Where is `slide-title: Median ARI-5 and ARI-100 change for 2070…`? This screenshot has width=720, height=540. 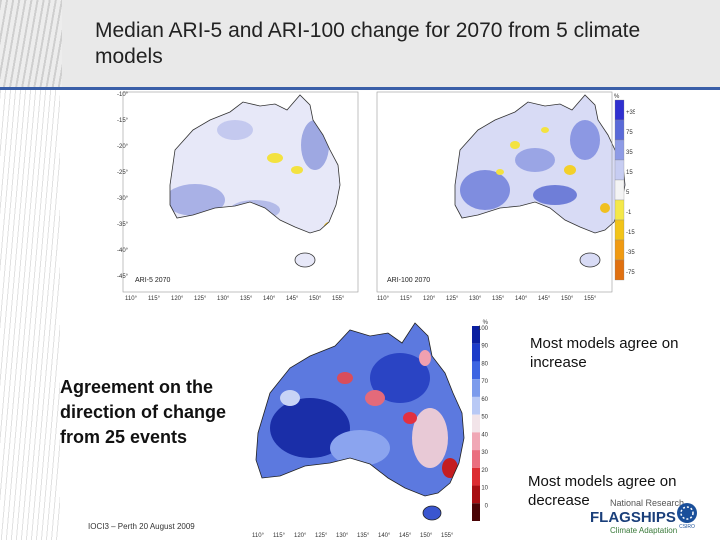
slide-title: Median ARI-5 and ARI-100 change for 2070… is located at coordinates (368, 43).